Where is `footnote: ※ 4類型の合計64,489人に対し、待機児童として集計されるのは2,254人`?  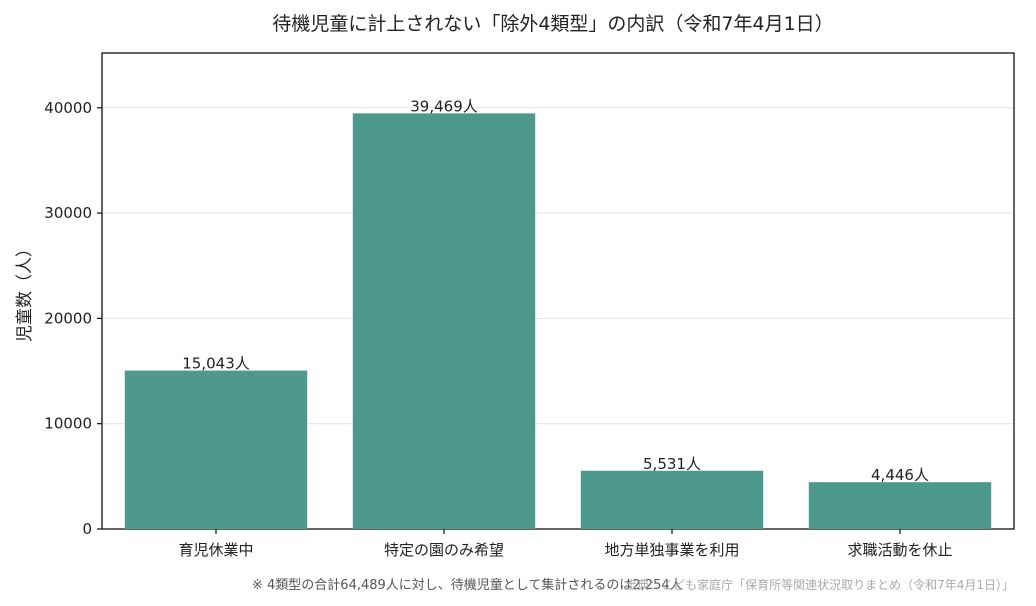
footnote: ※ 4類型の合計64,489人に対し、待機児童として集計されるのは2,254人 is located at coordinates (467, 585).